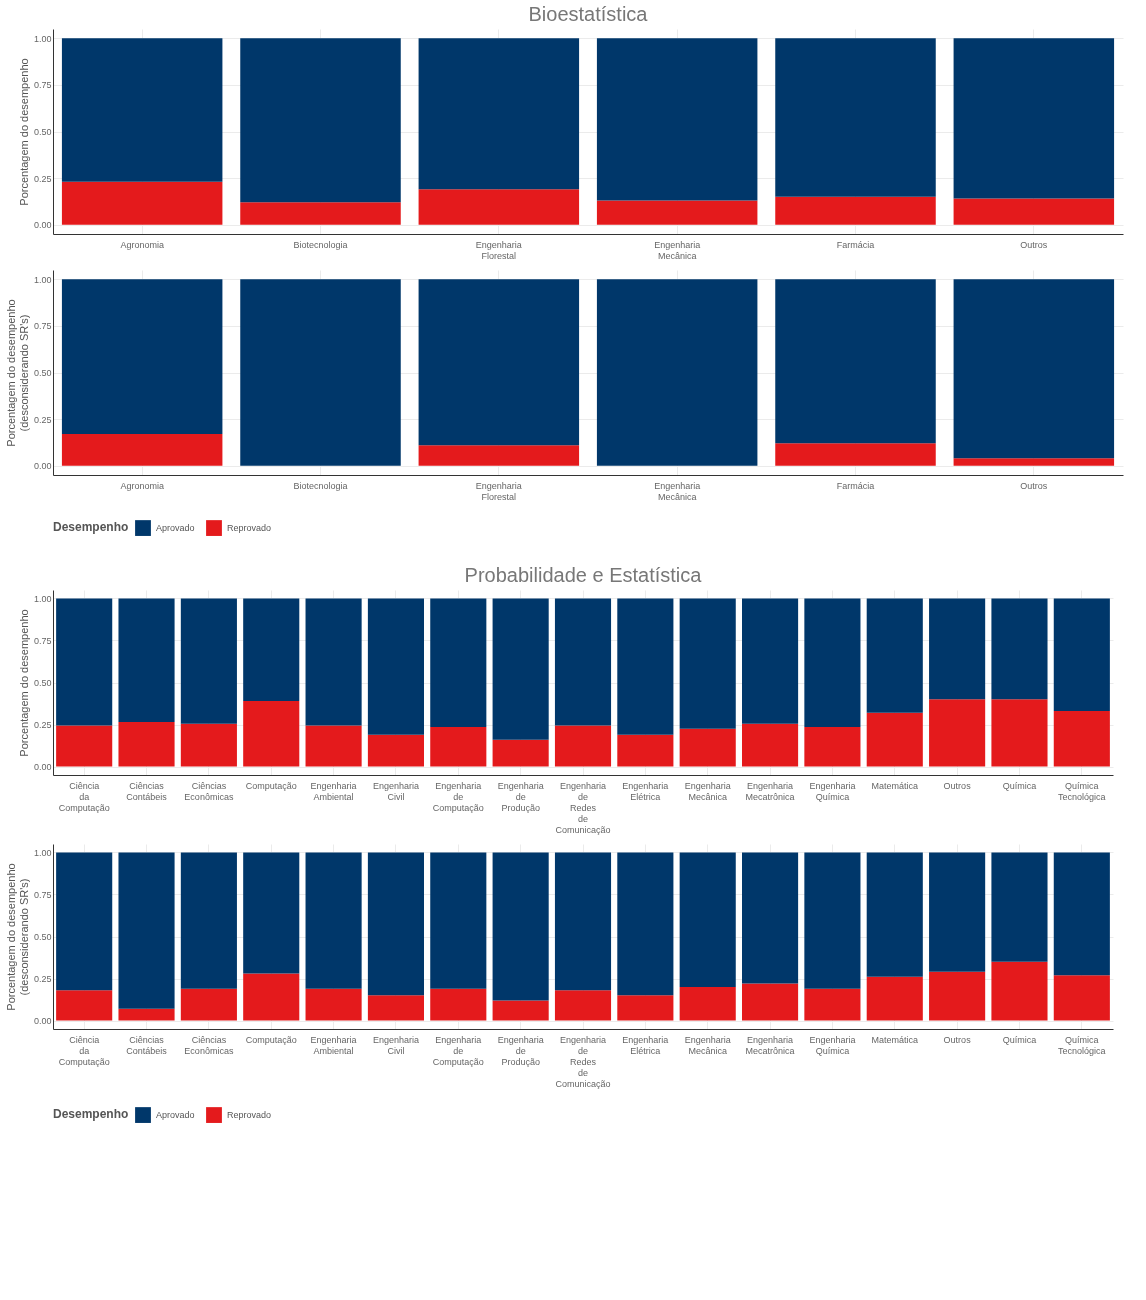 This screenshot has width=1146, height=1300. Describe the element at coordinates (333, 791) in the screenshot. I see `x-tick-label: Engenharia Ambiental` at that location.